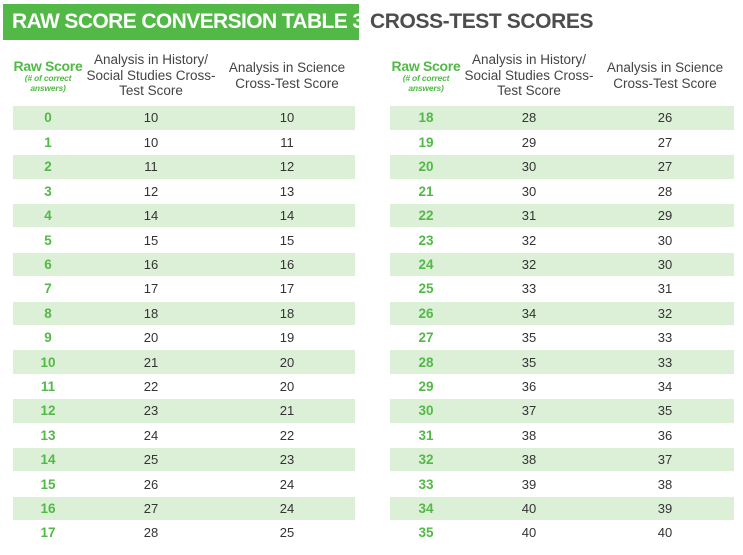  What do you see at coordinates (48, 192) in the screenshot?
I see `raw-score-cell: 3` at bounding box center [48, 192].